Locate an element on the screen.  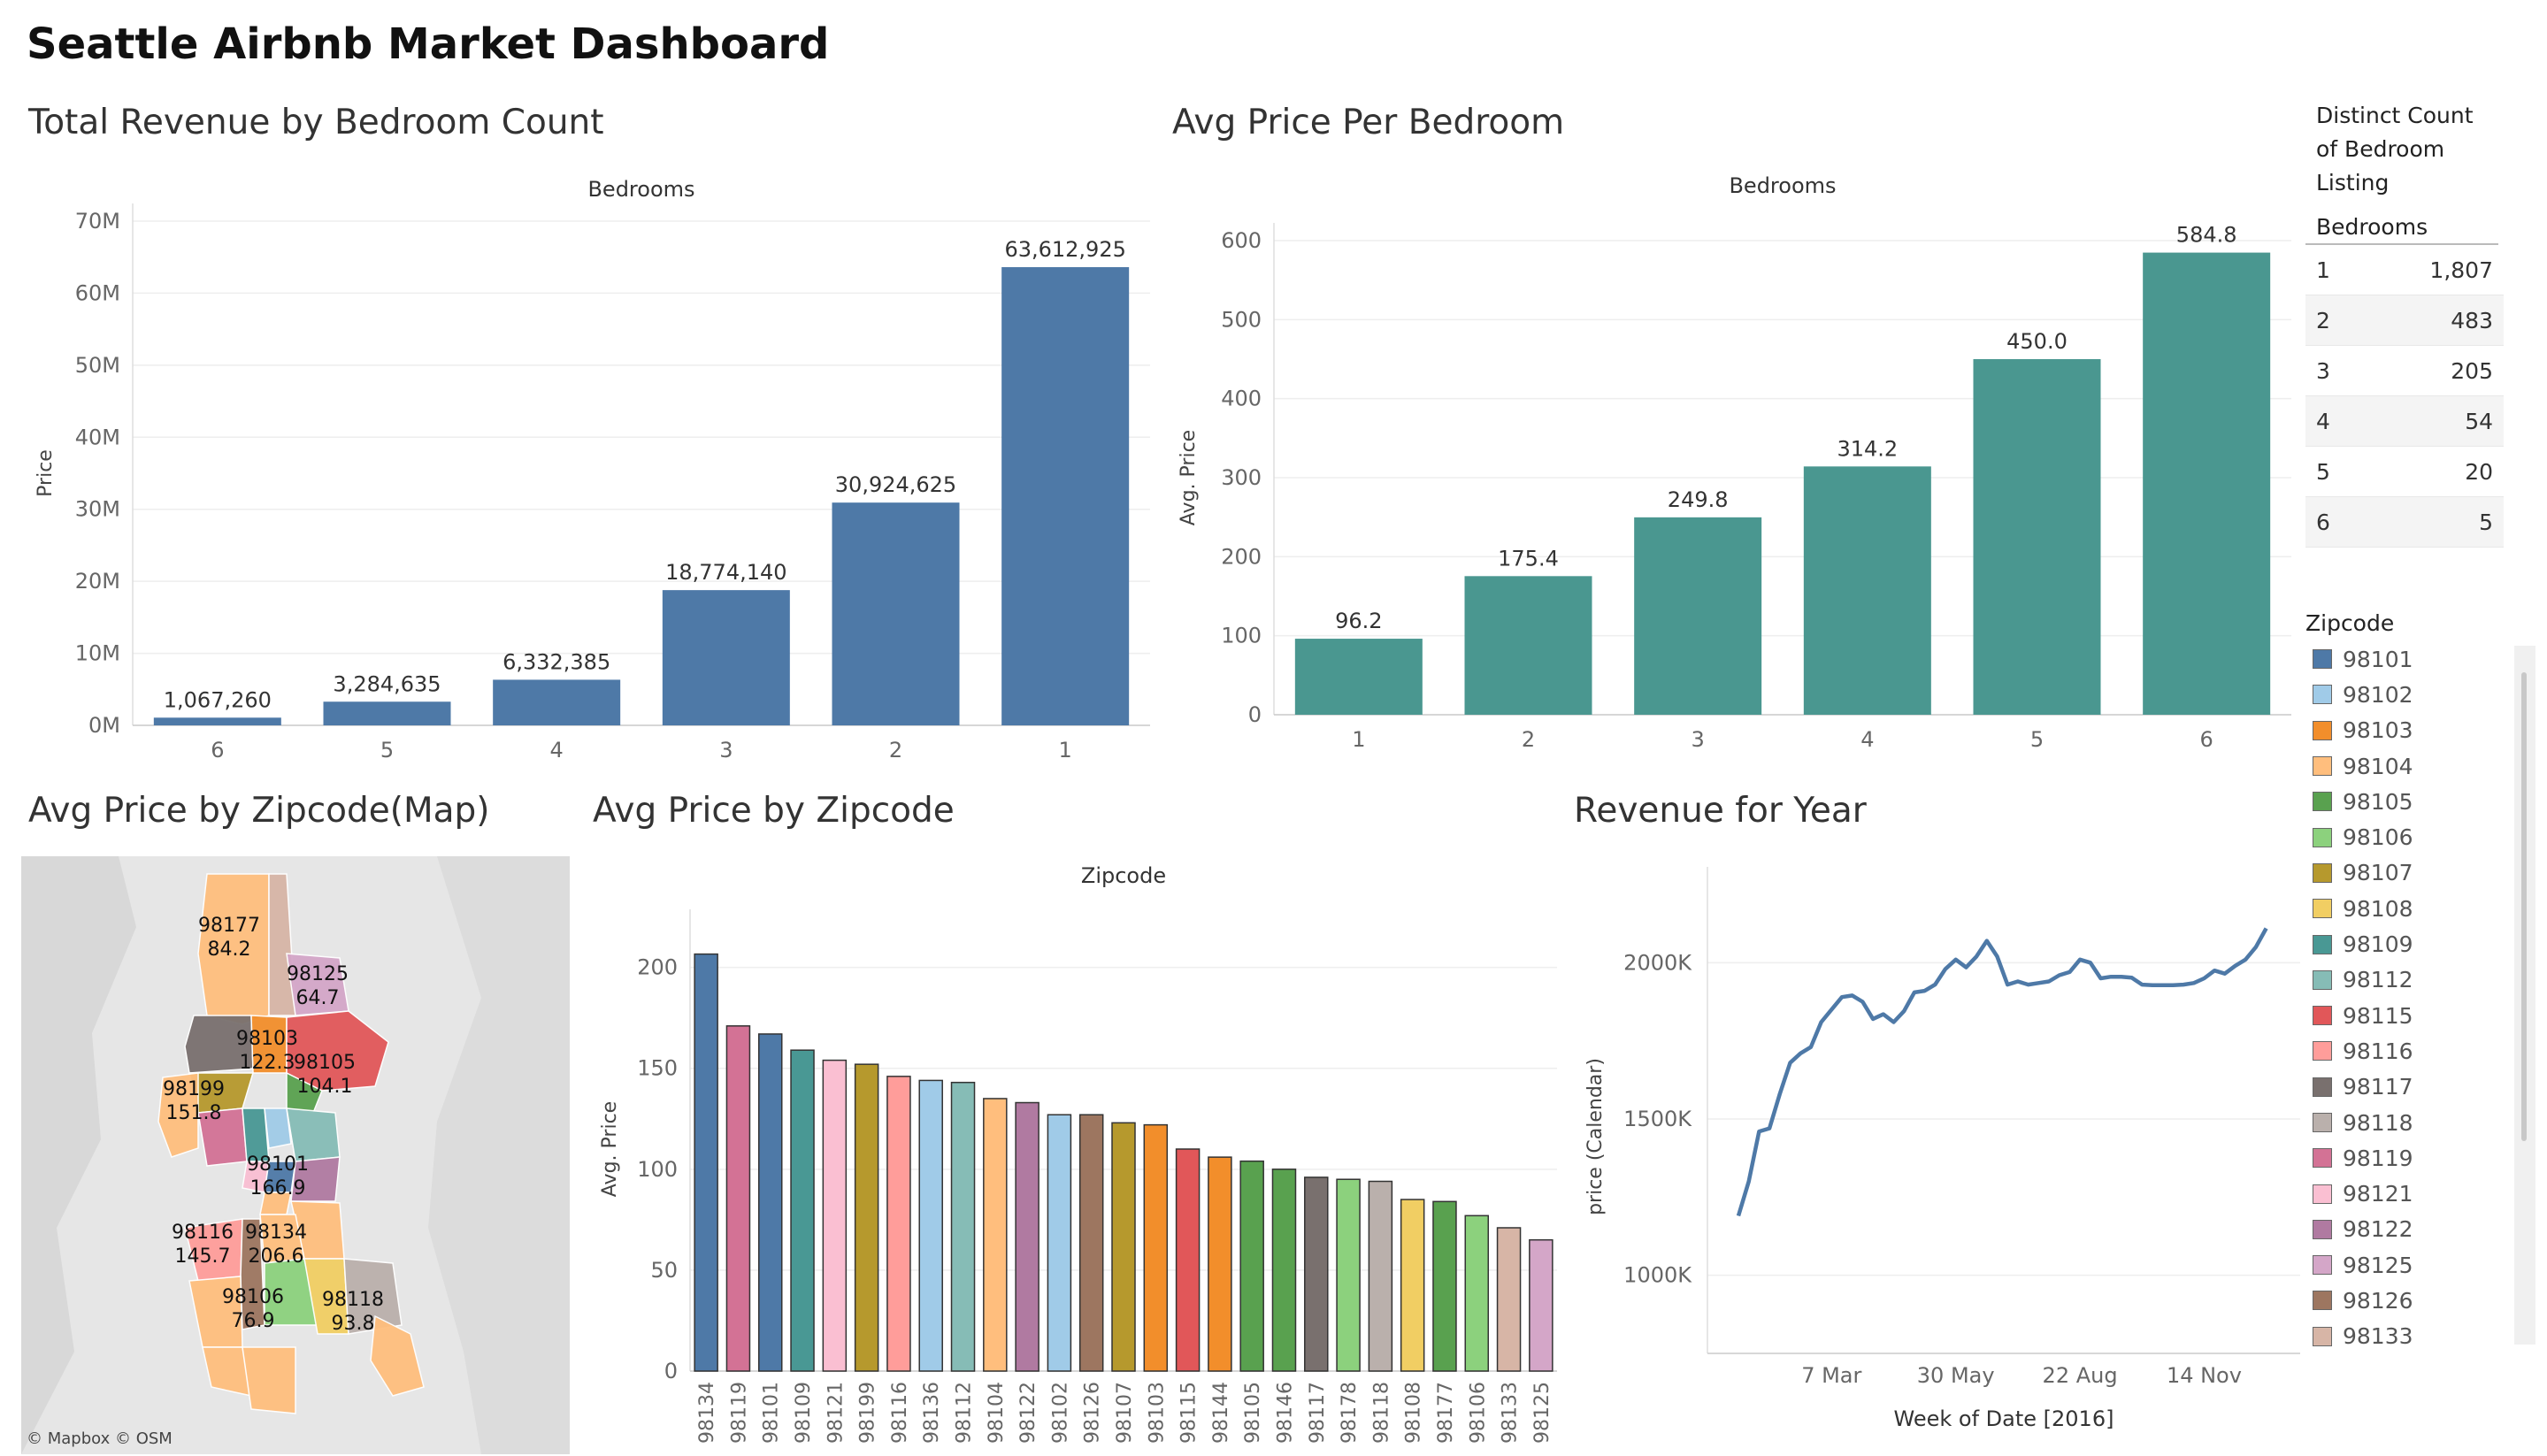
x-tick-label: 98104 is located at coordinates (997, 1413).